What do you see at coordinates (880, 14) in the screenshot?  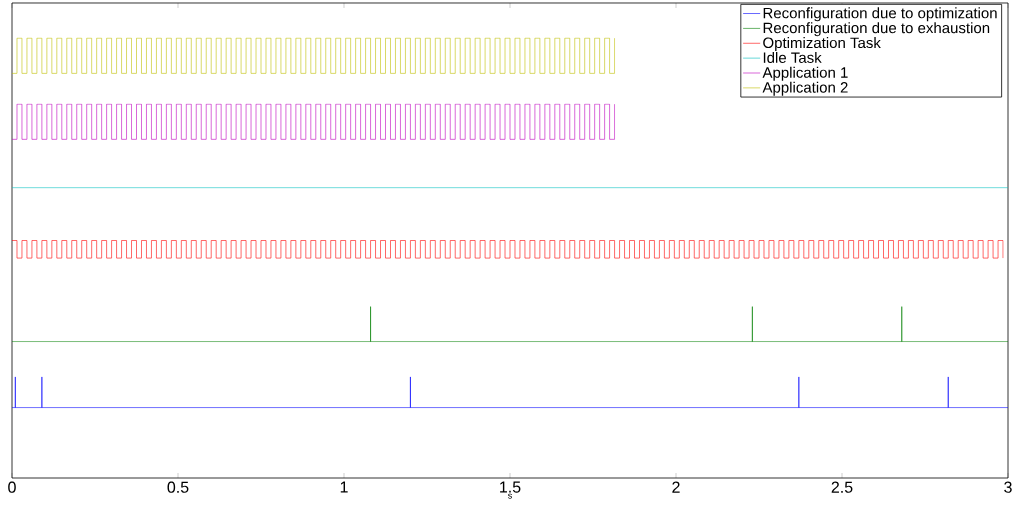 I see `legend-label: Reconfiguration due to optimization` at bounding box center [880, 14].